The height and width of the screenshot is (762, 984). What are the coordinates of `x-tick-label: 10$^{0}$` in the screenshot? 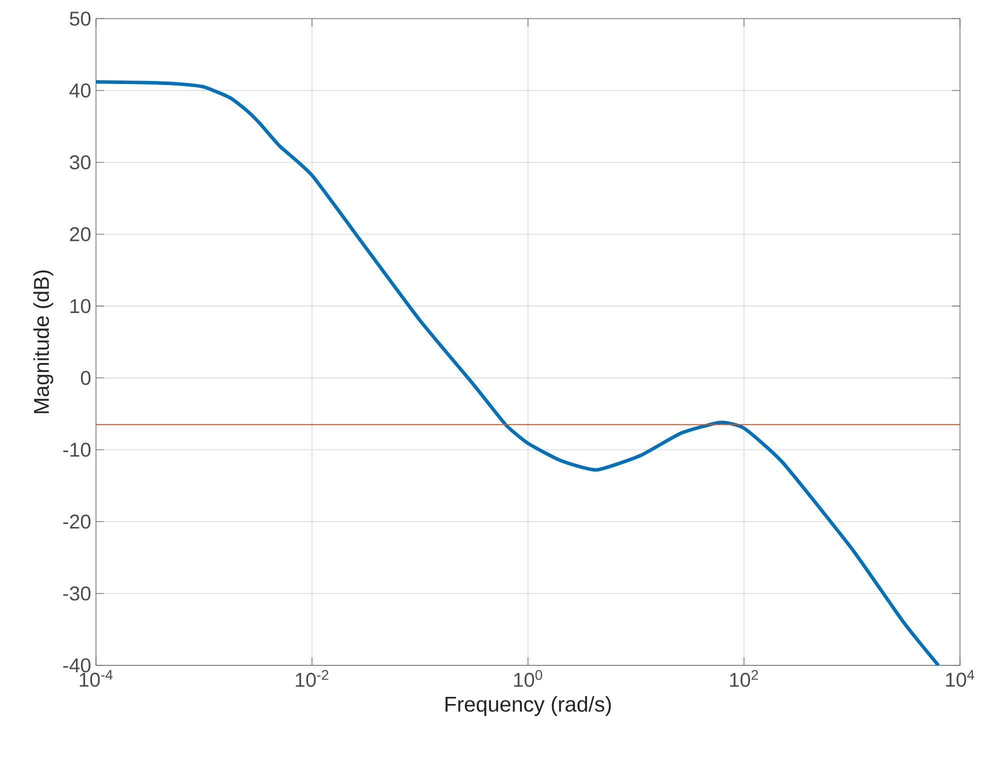 It's located at (528, 678).